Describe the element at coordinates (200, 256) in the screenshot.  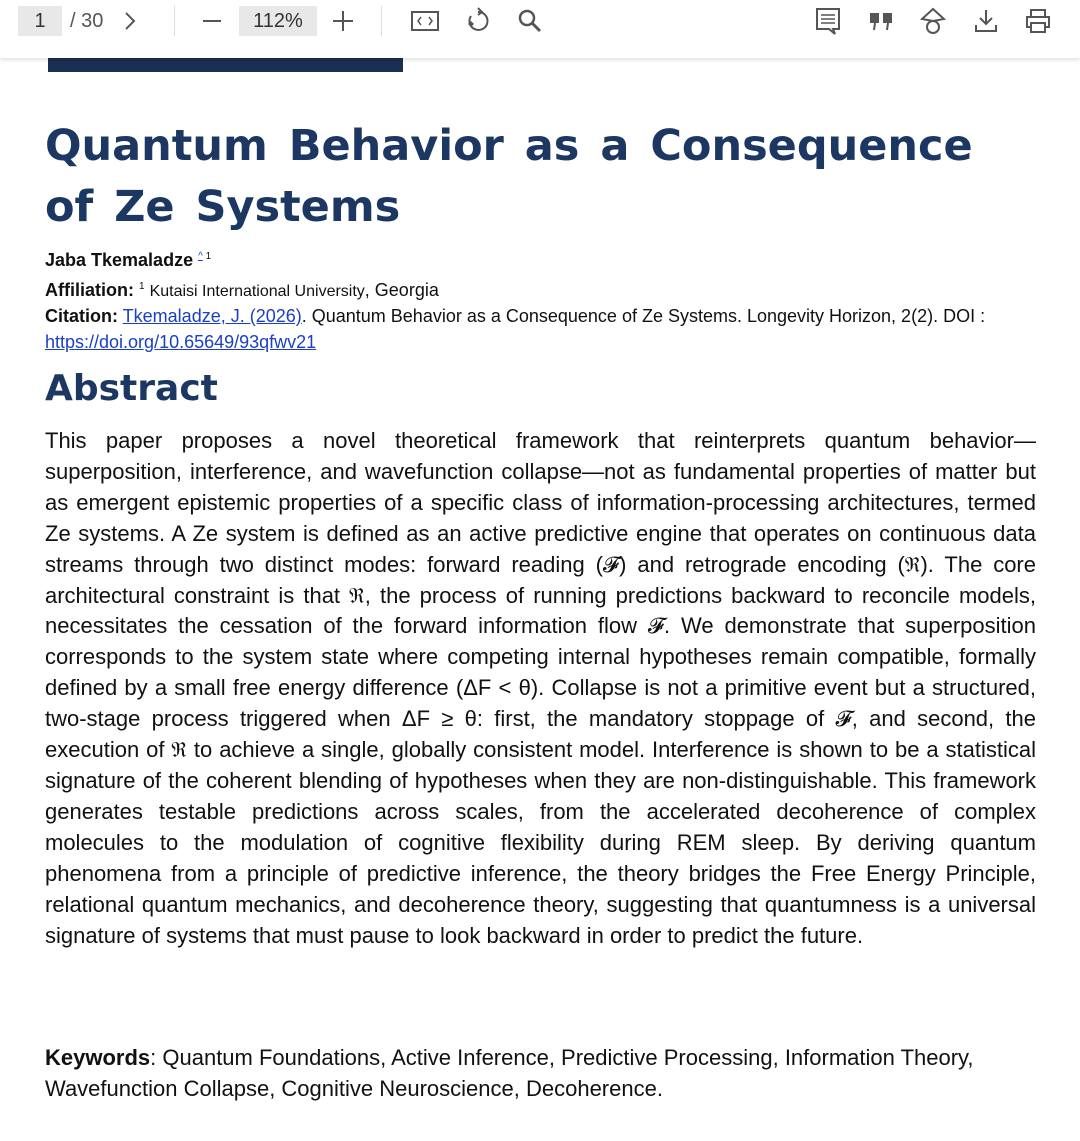
I see `author-affiliation-link: ^` at that location.